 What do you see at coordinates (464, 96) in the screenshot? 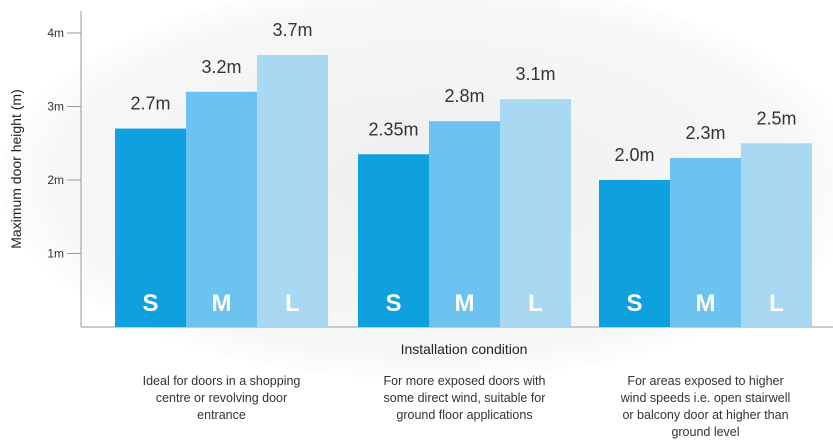
I see `bar-value-label: 2.8m` at bounding box center [464, 96].